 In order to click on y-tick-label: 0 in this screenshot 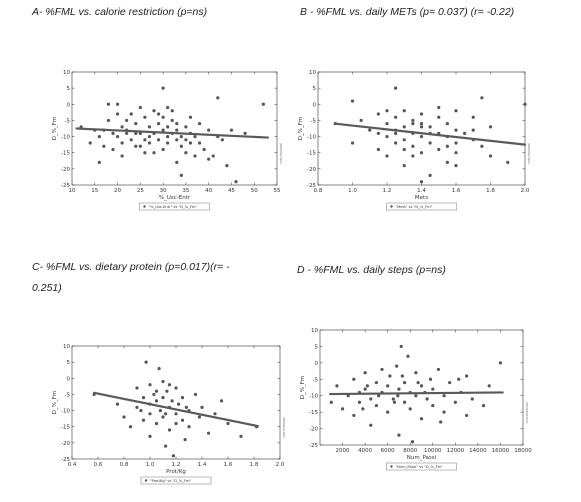, I will do `click(317, 364)`.